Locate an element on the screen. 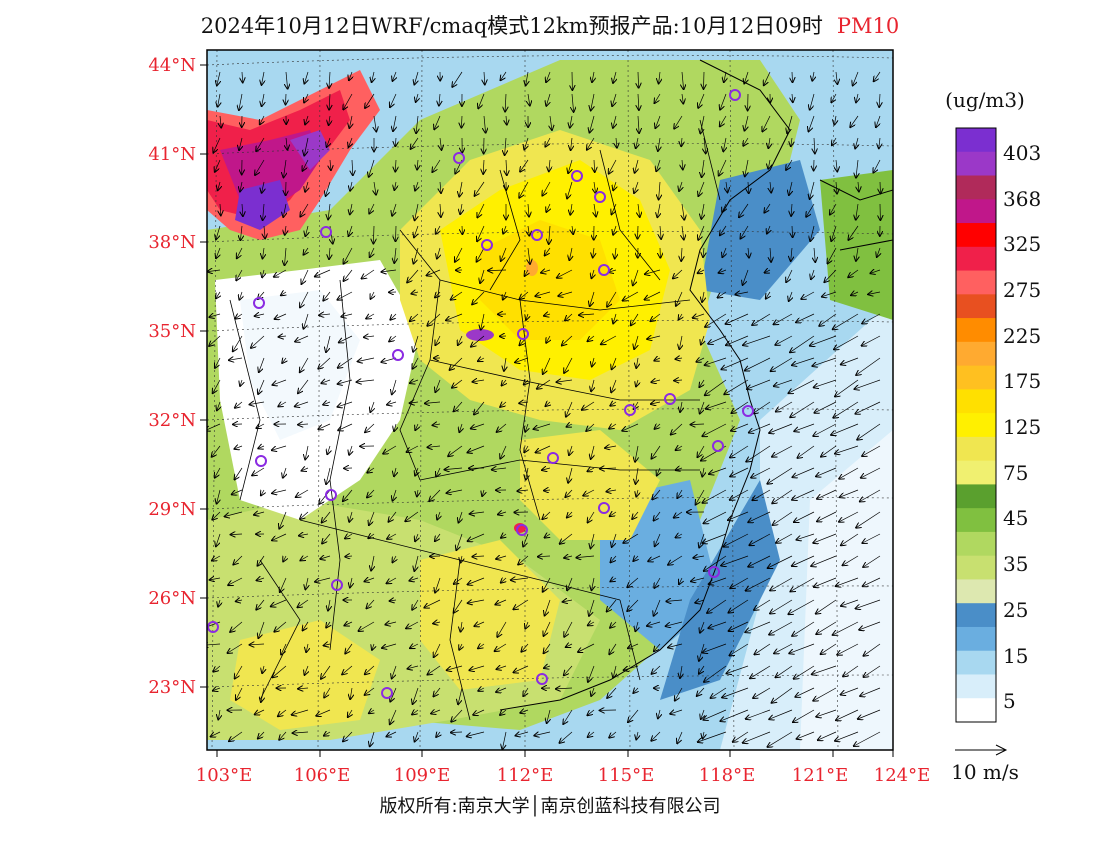 Image resolution: width=1100 pixels, height=850 pixels. colorbar-label: 45 is located at coordinates (1015, 518).